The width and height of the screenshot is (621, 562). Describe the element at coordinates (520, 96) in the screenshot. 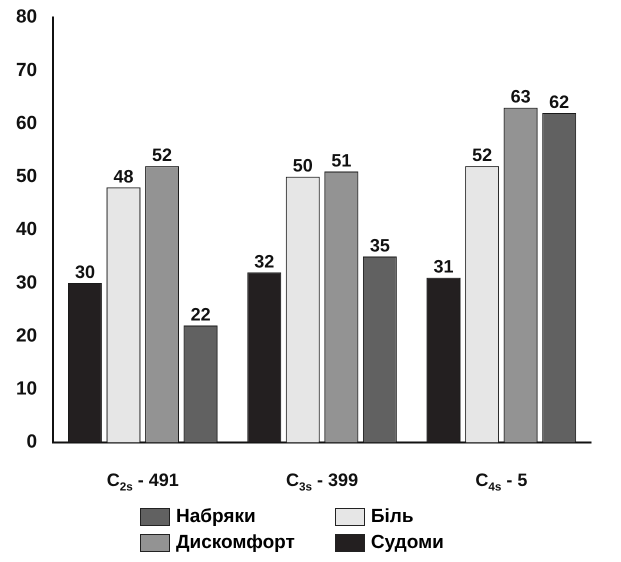

I see `data-label: 63` at that location.